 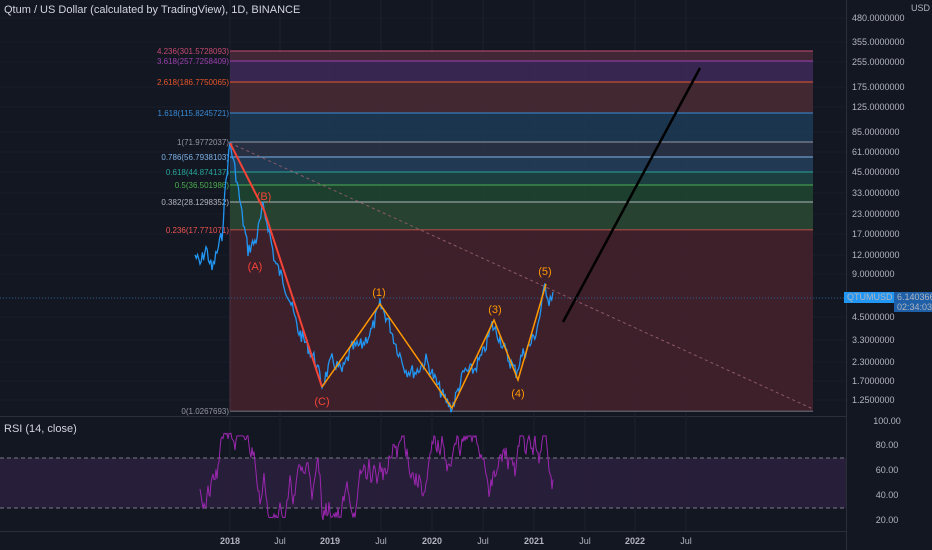 I want to click on fib-level-label: 0.786(56.7938103), so click(x=195, y=157).